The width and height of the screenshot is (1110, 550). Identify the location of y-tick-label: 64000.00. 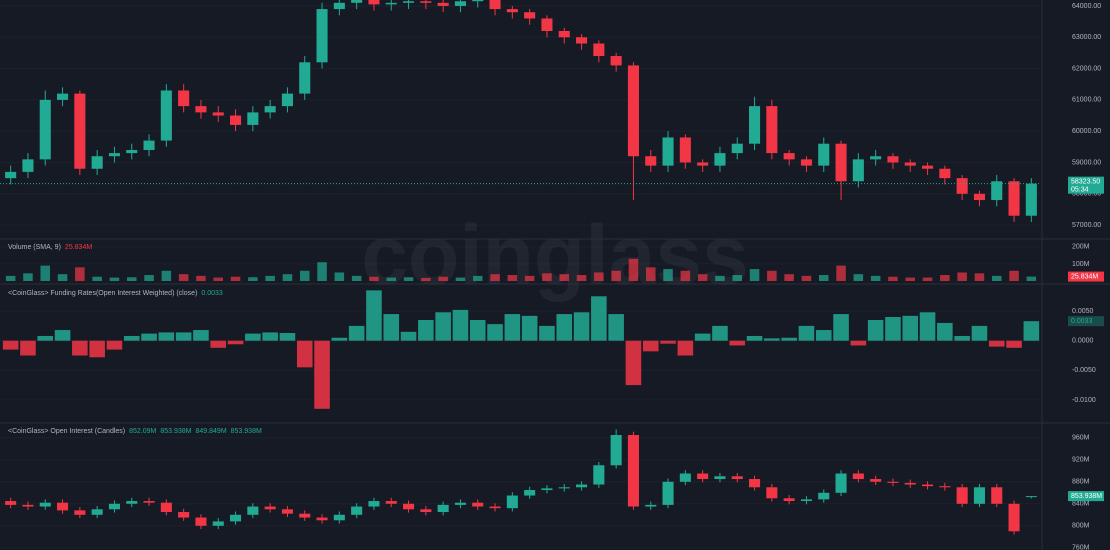
(1086, 6).